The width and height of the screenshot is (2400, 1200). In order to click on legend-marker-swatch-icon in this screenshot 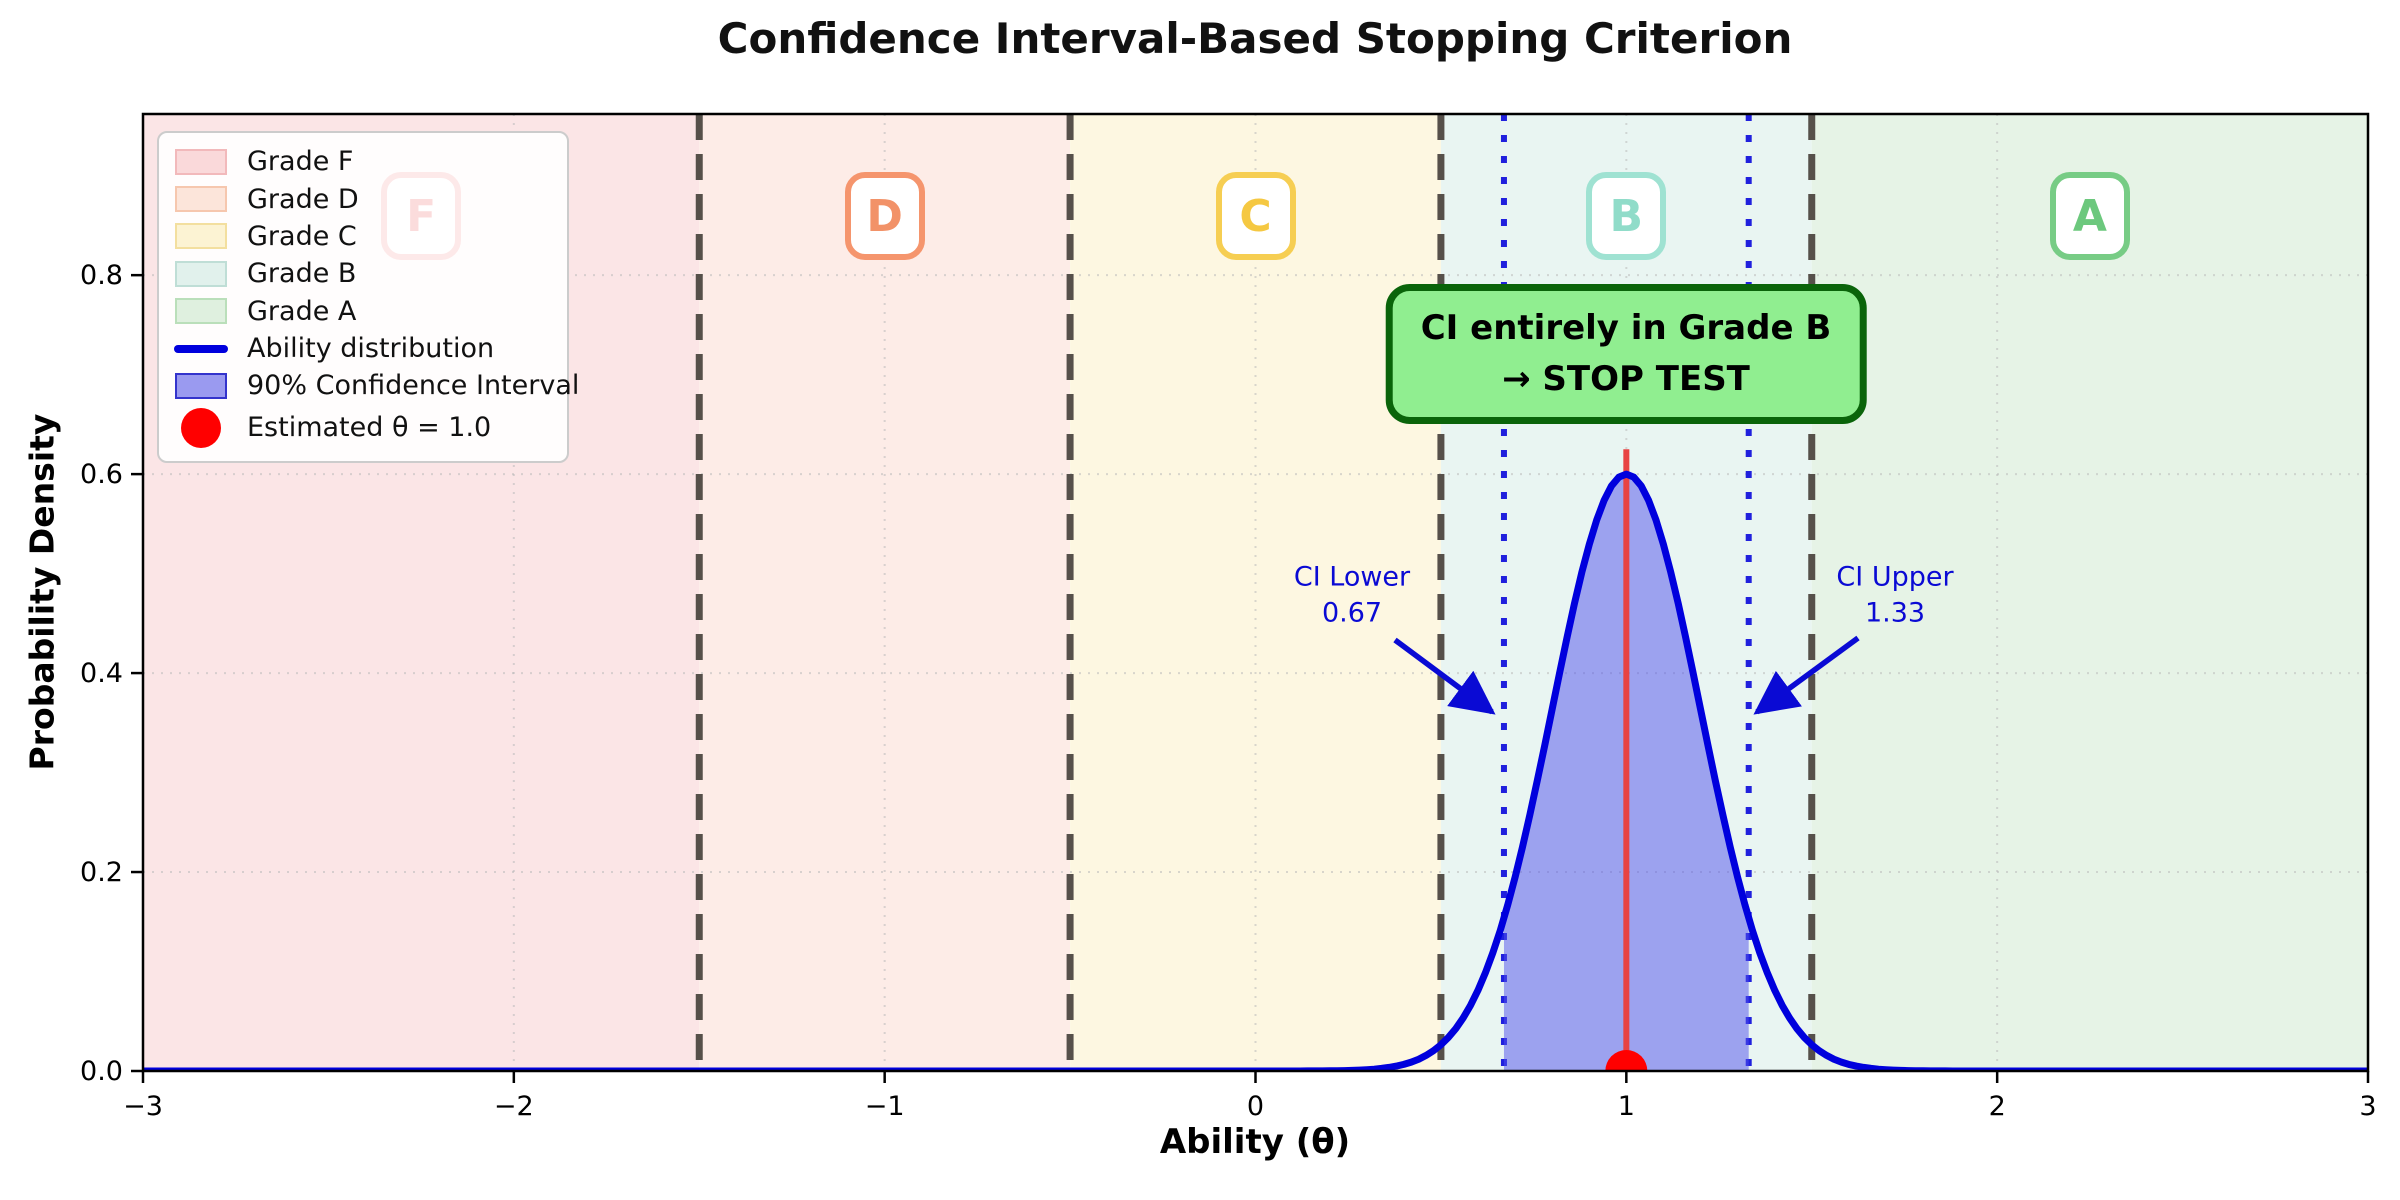, I will do `click(201, 427)`.